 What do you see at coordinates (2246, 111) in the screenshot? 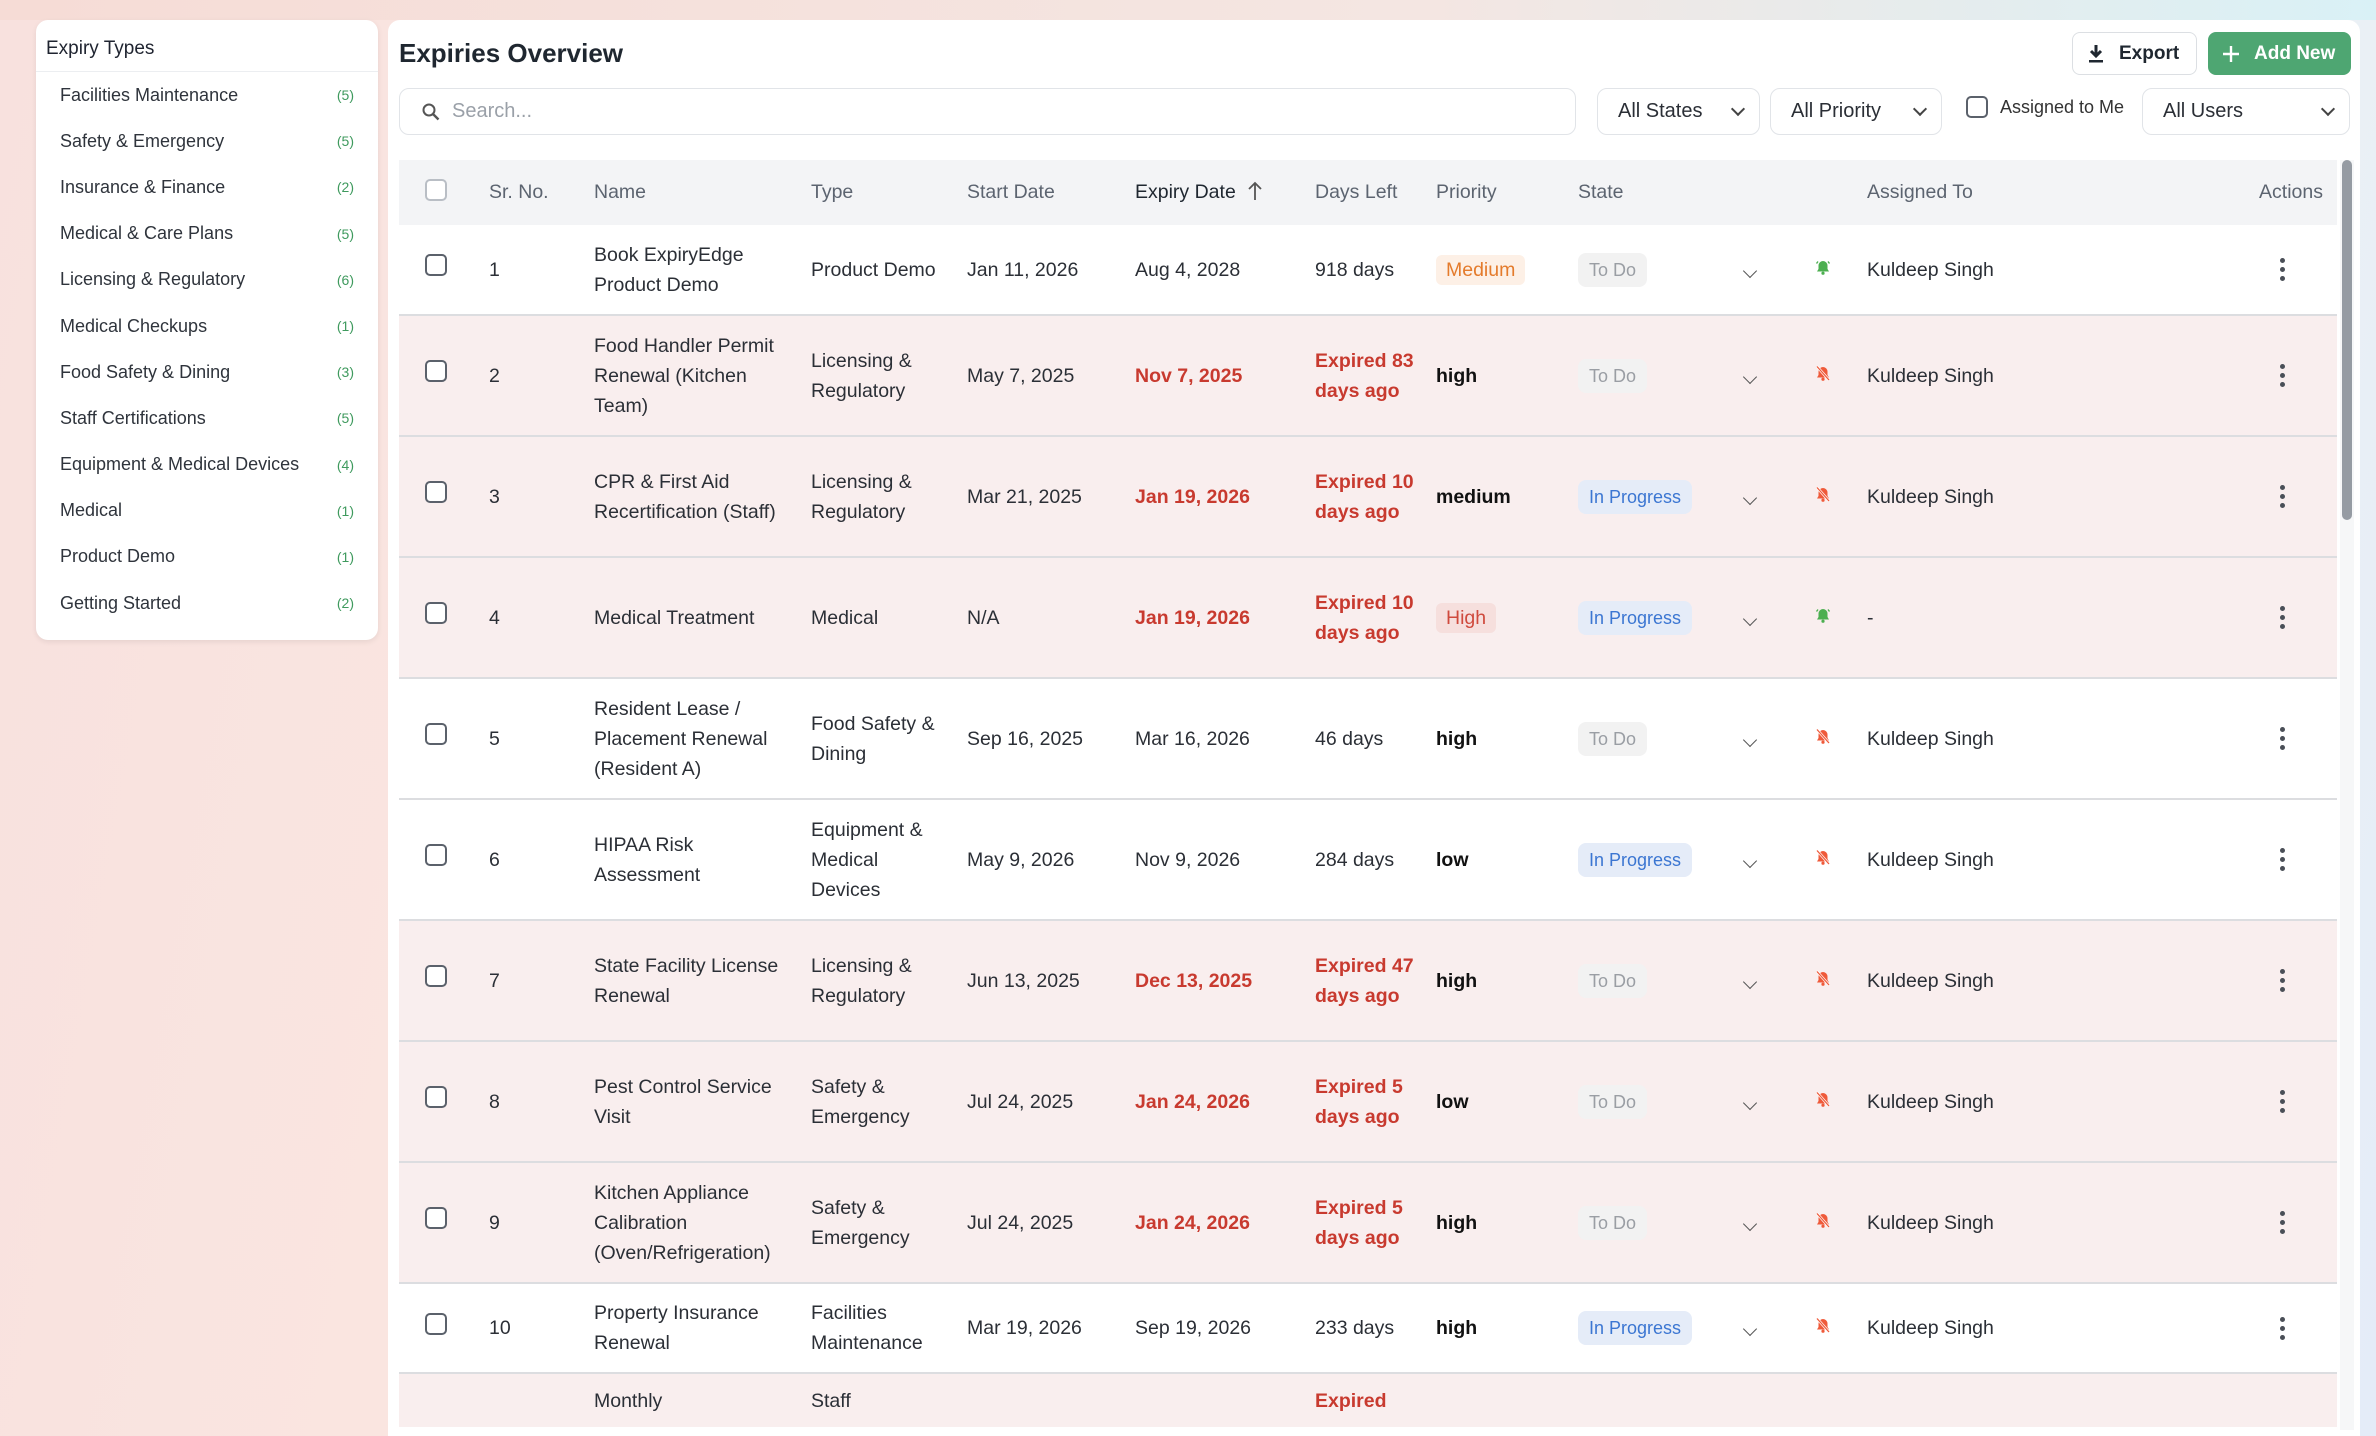
I see `users-filter-dropdown: All Users` at bounding box center [2246, 111].